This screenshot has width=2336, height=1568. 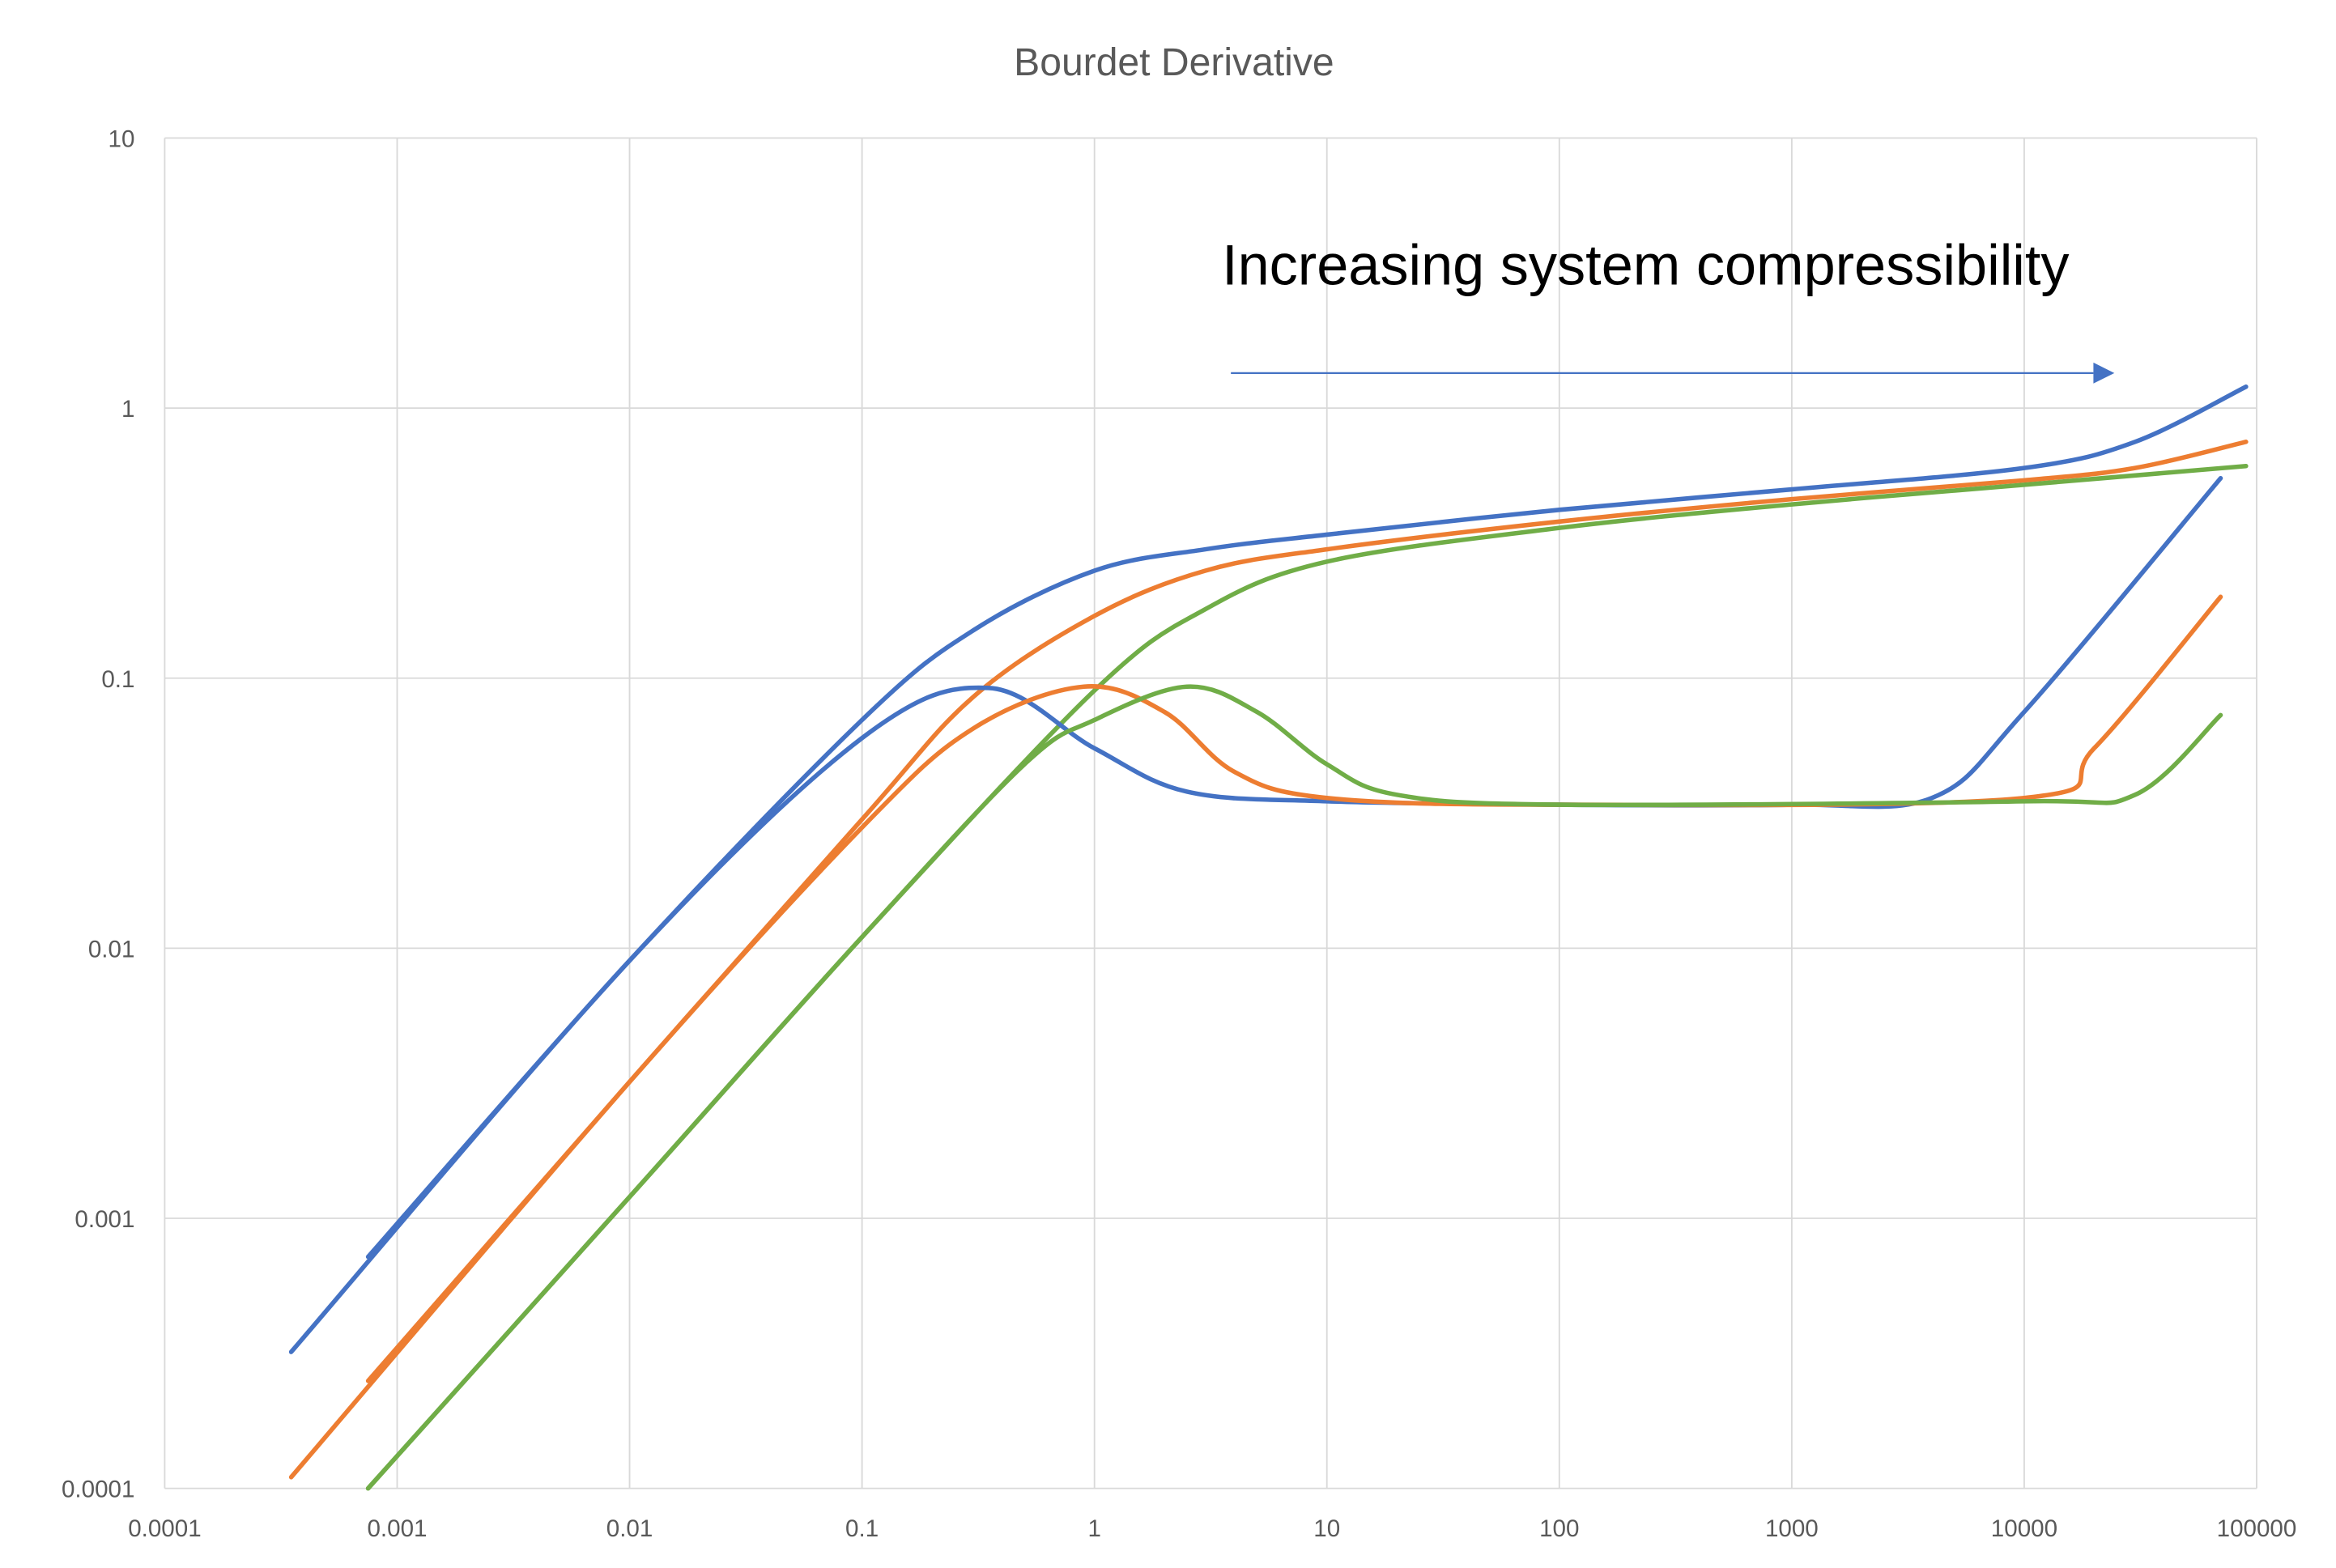 What do you see at coordinates (629, 1528) in the screenshot?
I see `x-tick-label: 0.01` at bounding box center [629, 1528].